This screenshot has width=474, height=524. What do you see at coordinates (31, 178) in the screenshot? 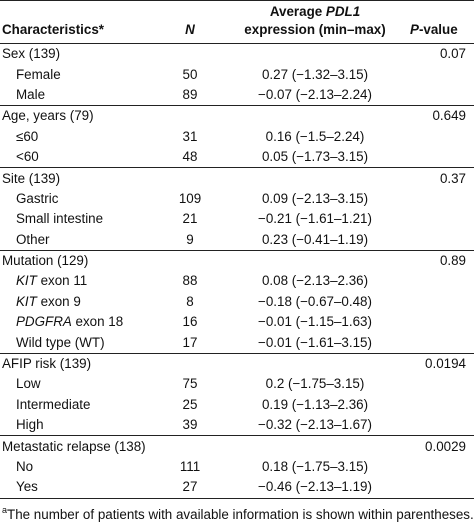
I see `characteristic-label: Site (139)` at bounding box center [31, 178].